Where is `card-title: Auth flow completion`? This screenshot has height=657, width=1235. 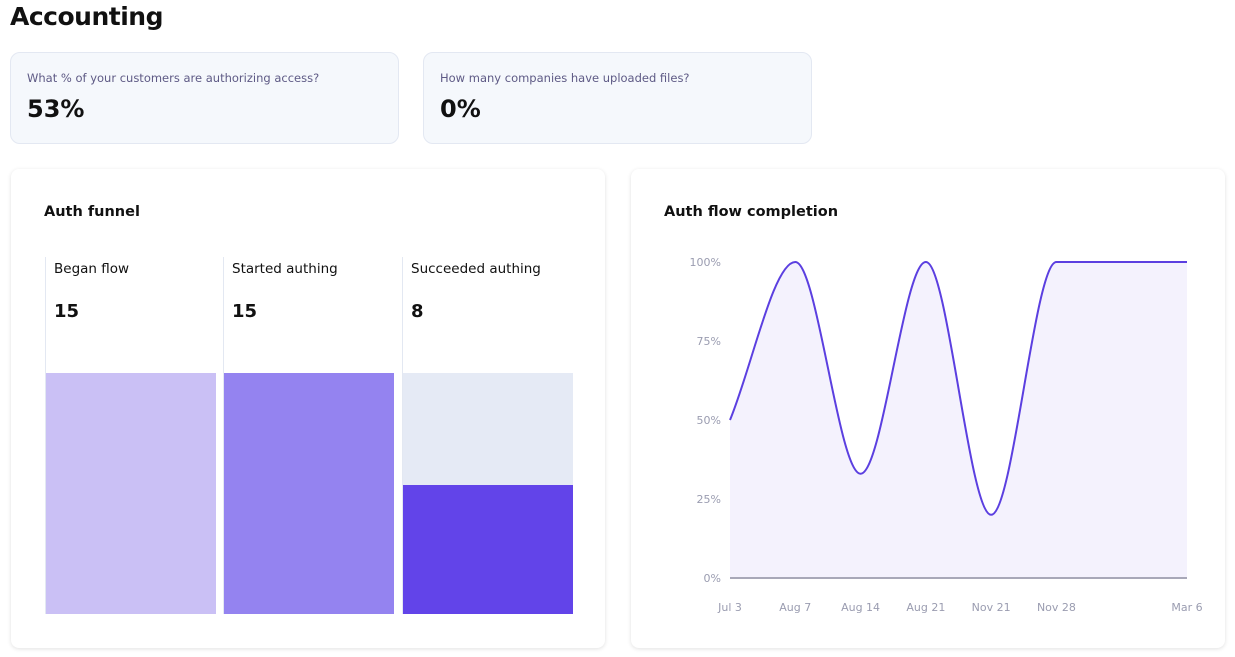 card-title: Auth flow completion is located at coordinates (751, 212).